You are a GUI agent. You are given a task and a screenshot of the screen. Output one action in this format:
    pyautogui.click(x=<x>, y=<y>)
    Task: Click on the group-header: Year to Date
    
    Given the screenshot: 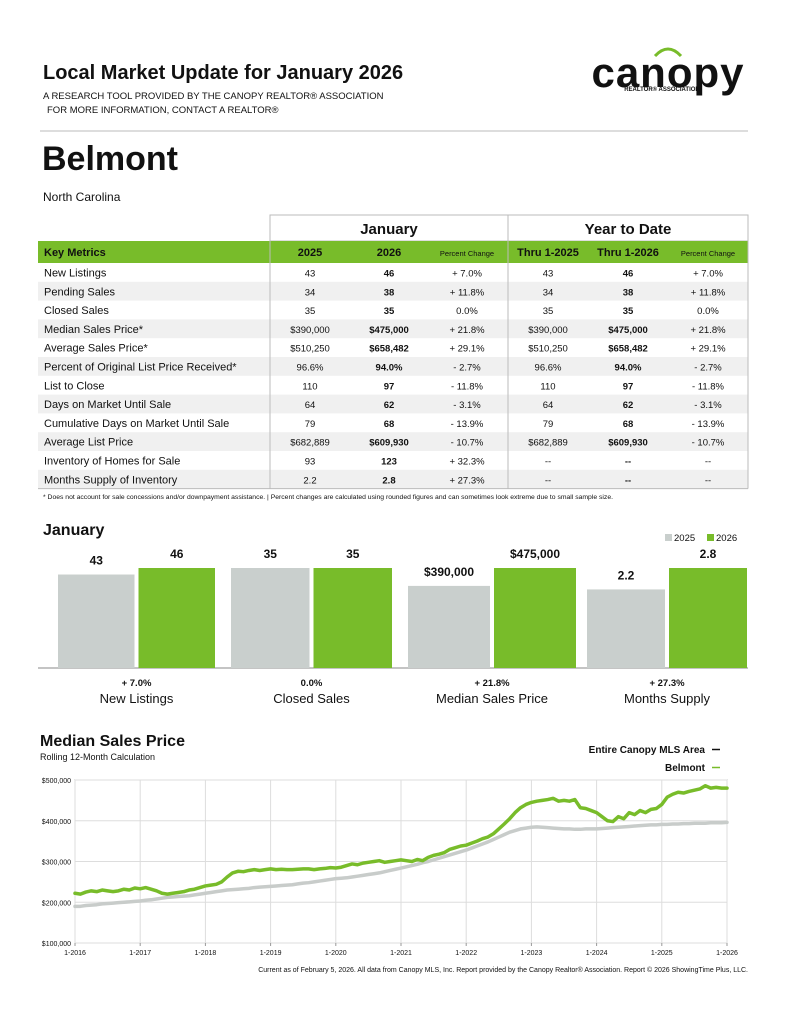 What is the action you would take?
    pyautogui.click(x=628, y=229)
    